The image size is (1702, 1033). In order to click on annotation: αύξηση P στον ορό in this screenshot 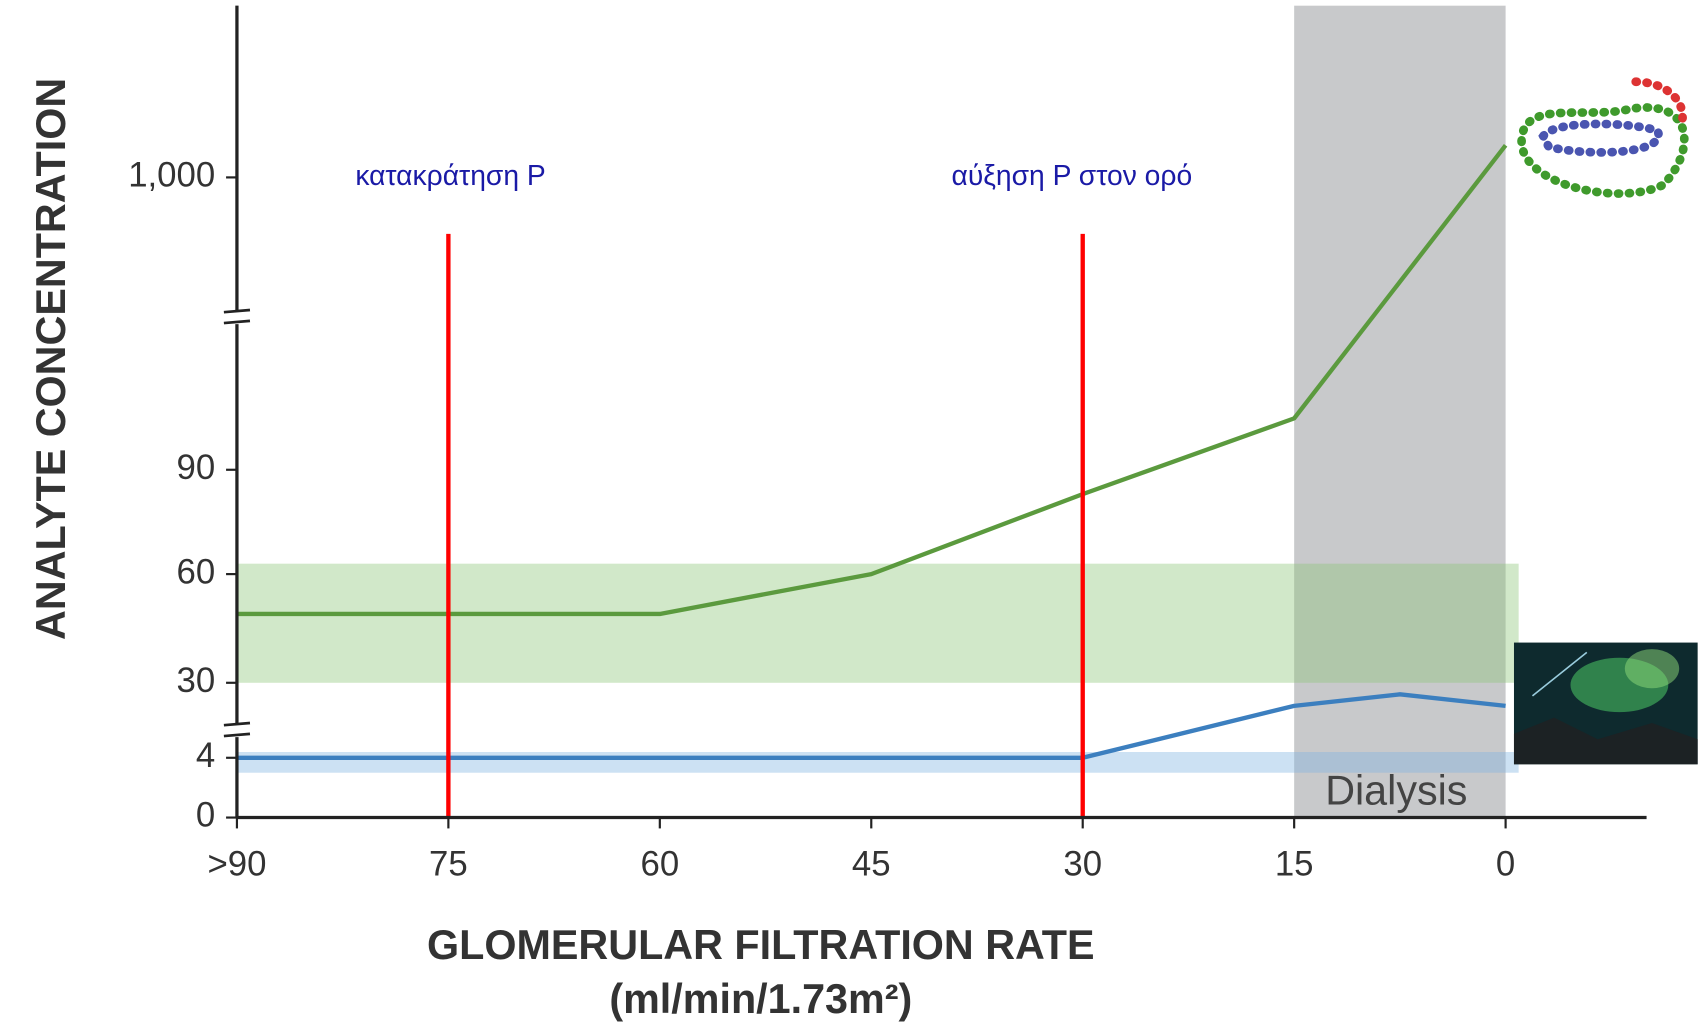, I will do `click(1071, 175)`.